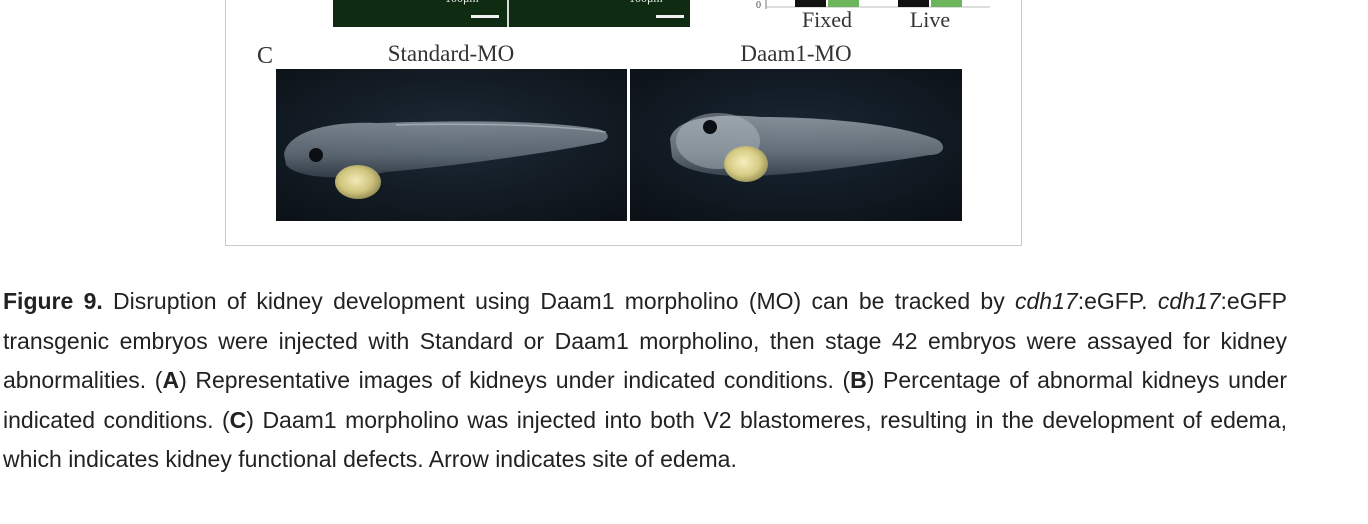 This screenshot has width=1368, height=524. Describe the element at coordinates (858, 380) in the screenshot. I see `panel-ref-b: B` at that location.